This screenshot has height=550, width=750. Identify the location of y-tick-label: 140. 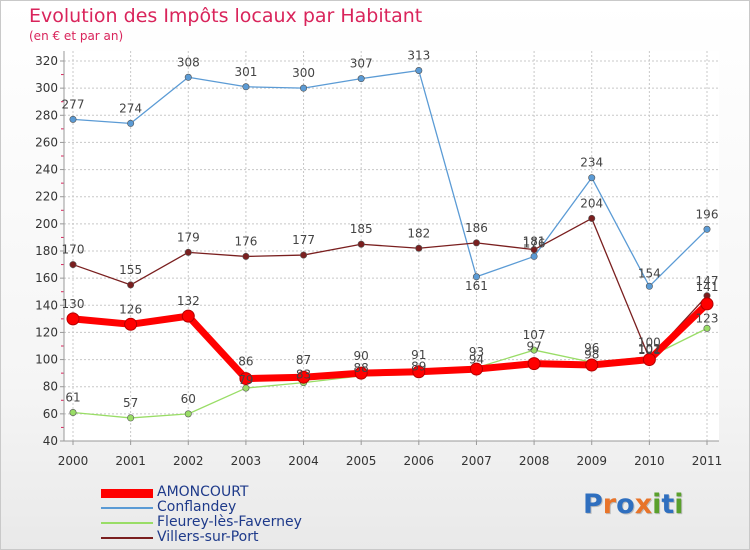
(46, 305).